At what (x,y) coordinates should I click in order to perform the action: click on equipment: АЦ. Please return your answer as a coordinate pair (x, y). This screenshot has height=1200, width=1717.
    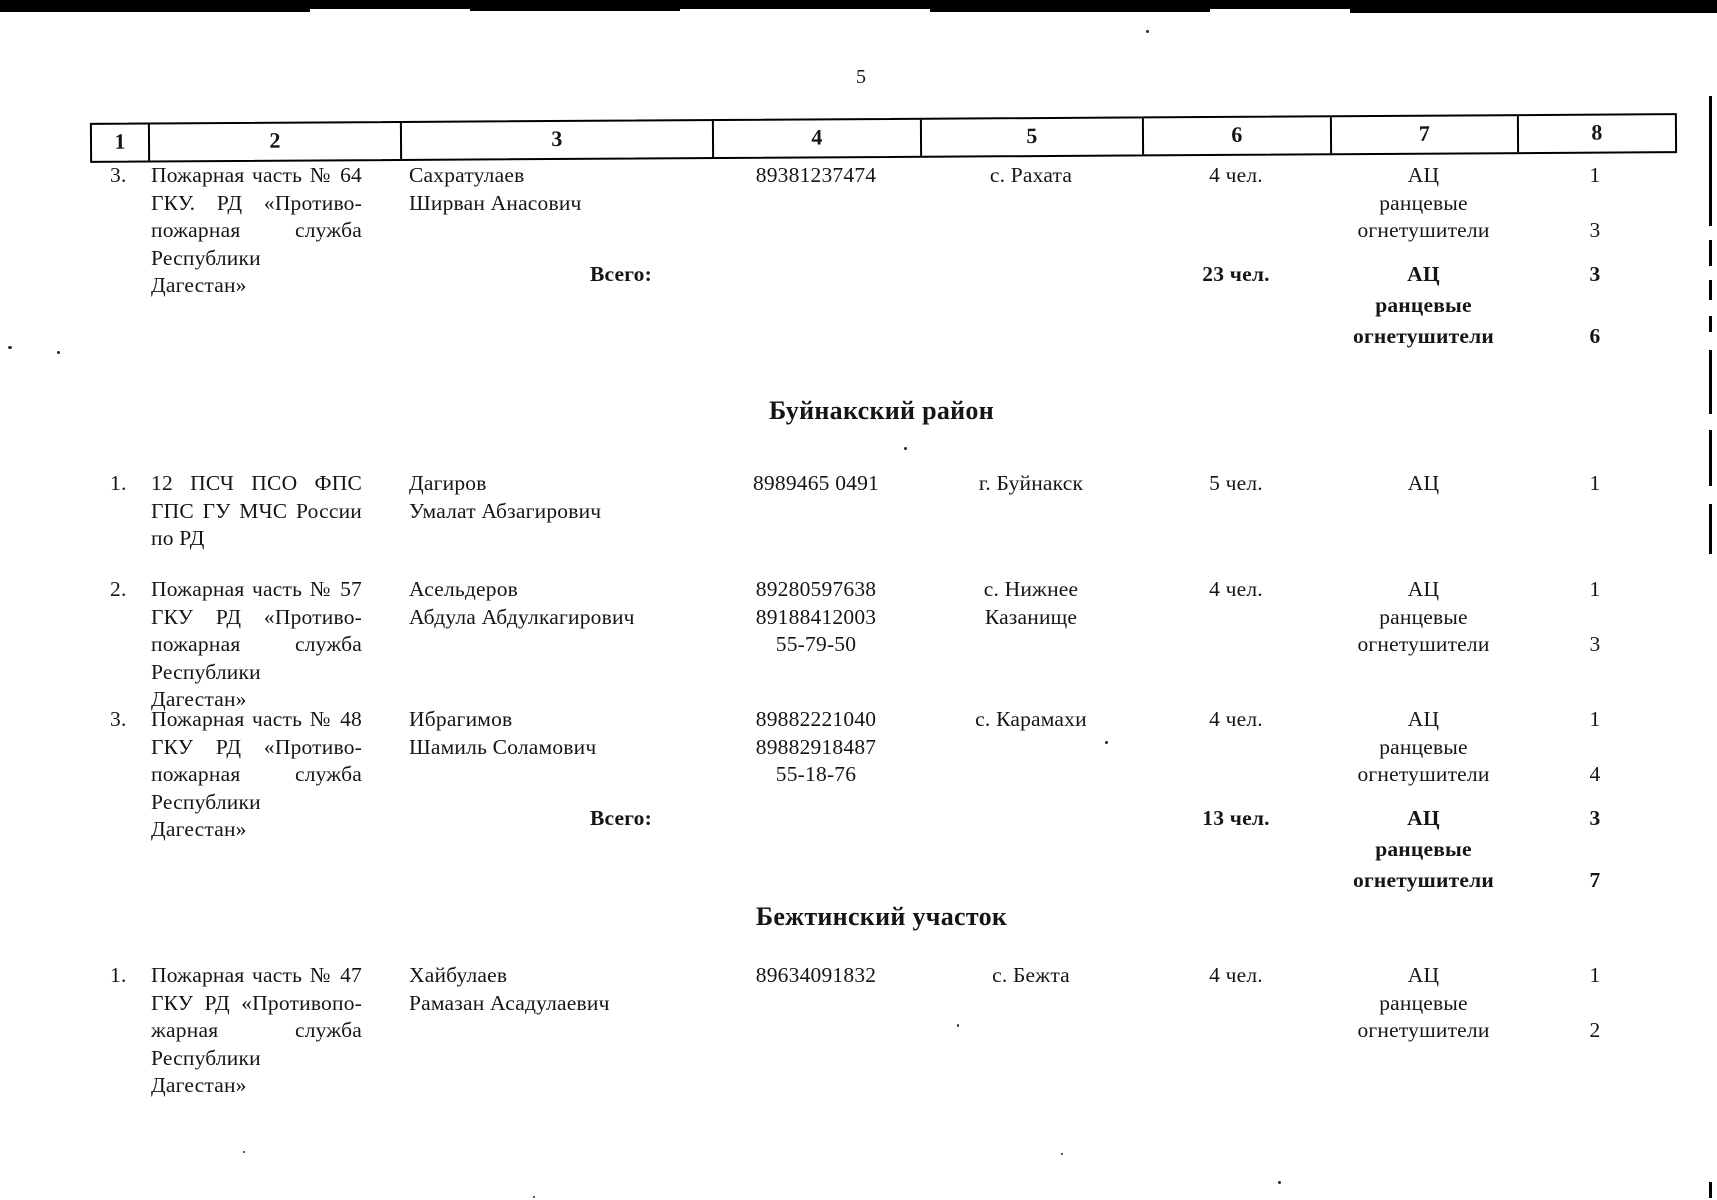
    Looking at the image, I should click on (1423, 483).